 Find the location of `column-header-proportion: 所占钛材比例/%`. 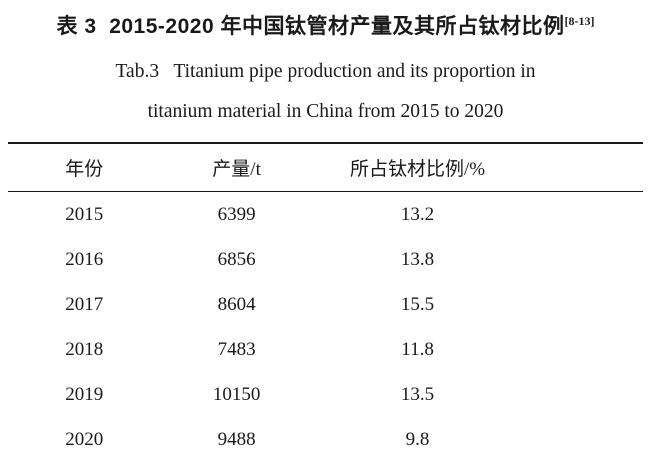

column-header-proportion: 所占钛材比例/% is located at coordinates (418, 169).